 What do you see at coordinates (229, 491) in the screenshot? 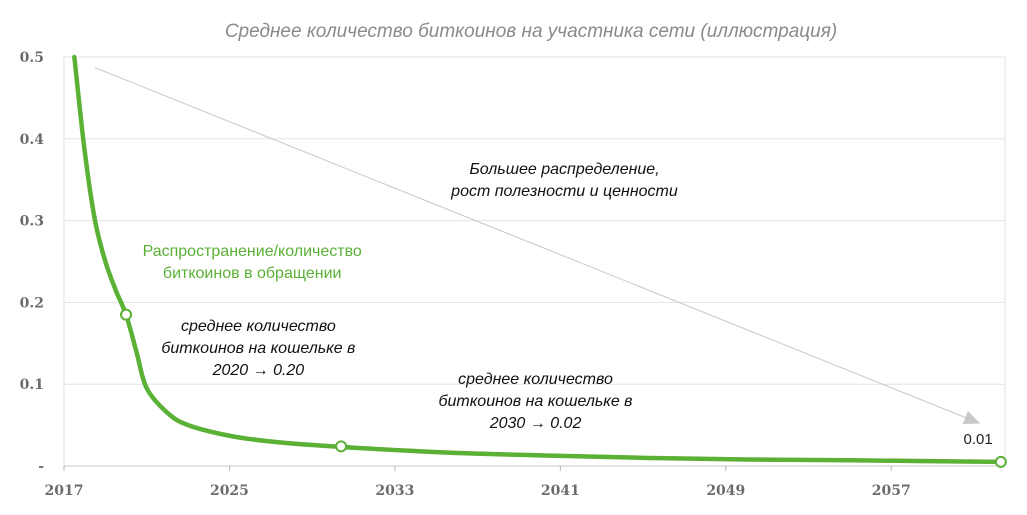
I see `x-tick-label: 2025` at bounding box center [229, 491].